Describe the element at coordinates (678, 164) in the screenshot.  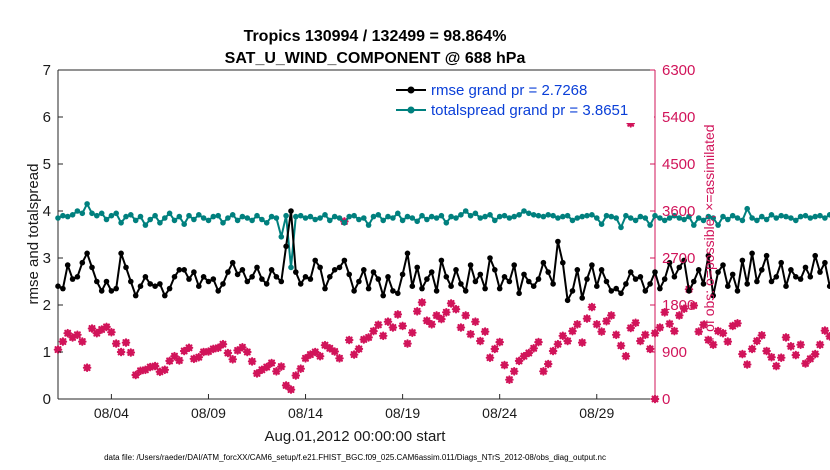
I see `right-tick-label: 4500` at that location.